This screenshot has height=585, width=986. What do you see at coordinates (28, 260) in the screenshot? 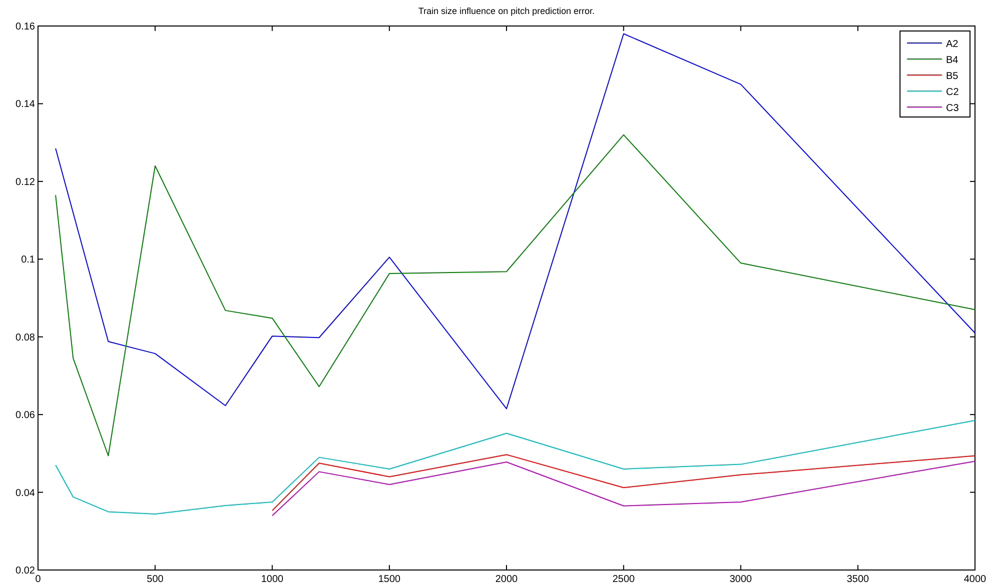
I see `y-tick-label: 0.1` at bounding box center [28, 260].